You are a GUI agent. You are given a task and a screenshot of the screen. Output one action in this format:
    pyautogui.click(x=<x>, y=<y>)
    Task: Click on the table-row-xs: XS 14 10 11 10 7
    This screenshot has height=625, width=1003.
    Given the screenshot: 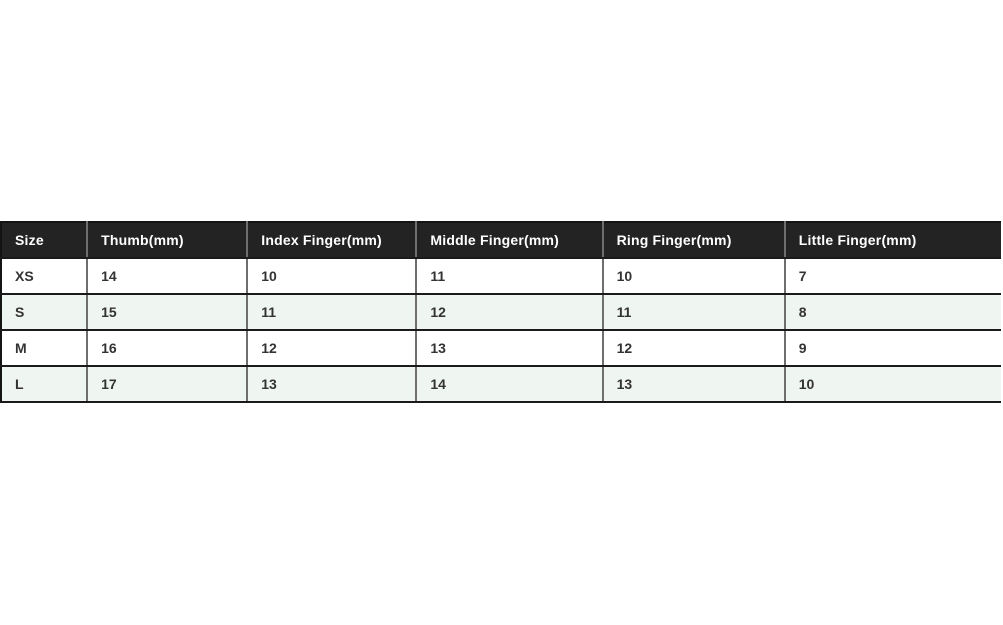 What is the action you would take?
    pyautogui.click(x=501, y=276)
    